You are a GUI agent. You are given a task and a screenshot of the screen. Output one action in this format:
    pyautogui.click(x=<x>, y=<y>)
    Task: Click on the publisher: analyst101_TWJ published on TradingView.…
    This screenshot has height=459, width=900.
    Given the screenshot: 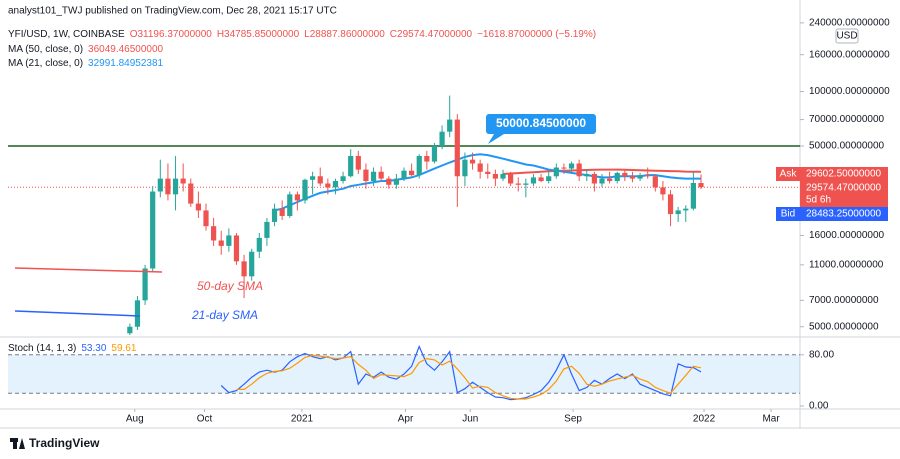 What is the action you would take?
    pyautogui.click(x=172, y=11)
    